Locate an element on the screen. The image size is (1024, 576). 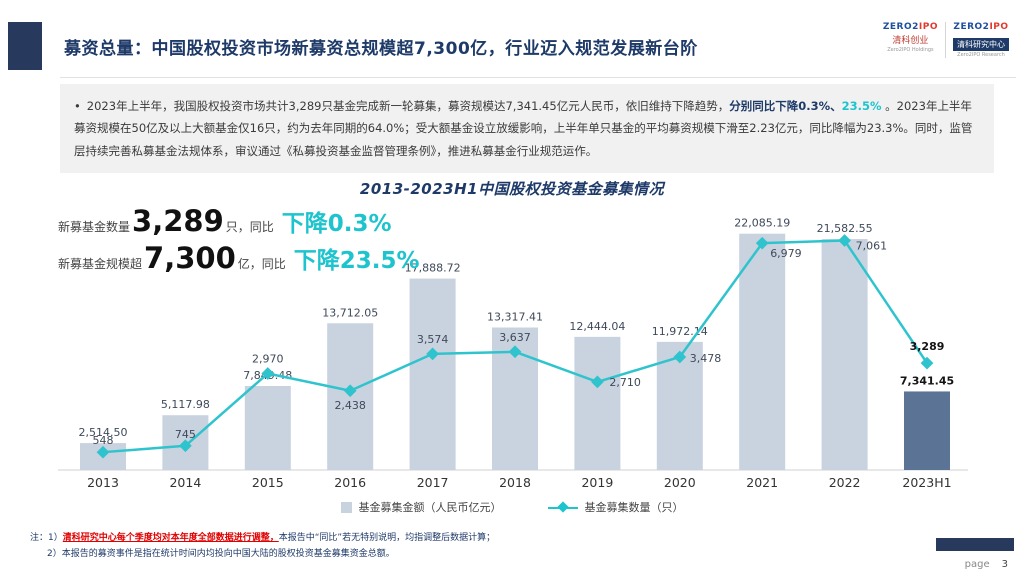
bar-2017 is located at coordinates (432, 374).